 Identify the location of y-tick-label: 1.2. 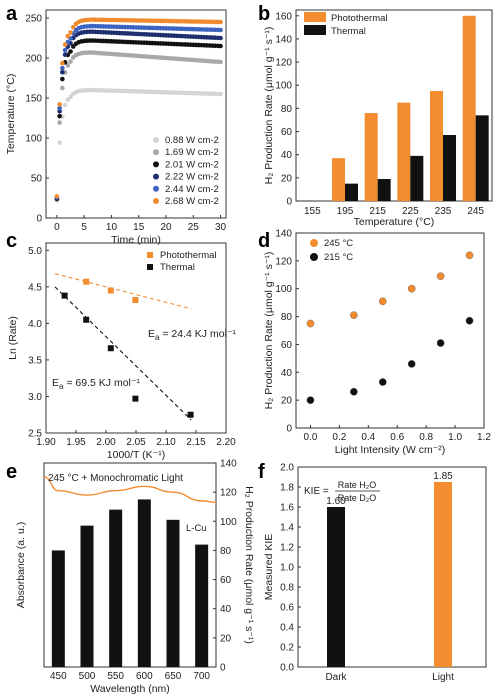
(287, 548).